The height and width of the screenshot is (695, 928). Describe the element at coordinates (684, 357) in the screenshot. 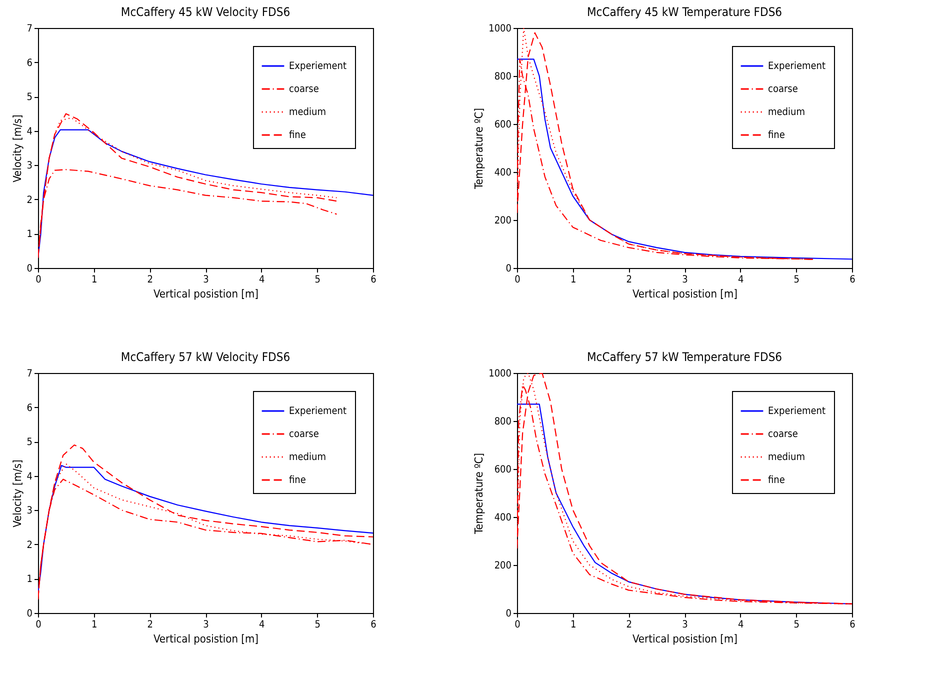

I see `chart-title: McCaffery 57 kW Temperature FDS6` at that location.